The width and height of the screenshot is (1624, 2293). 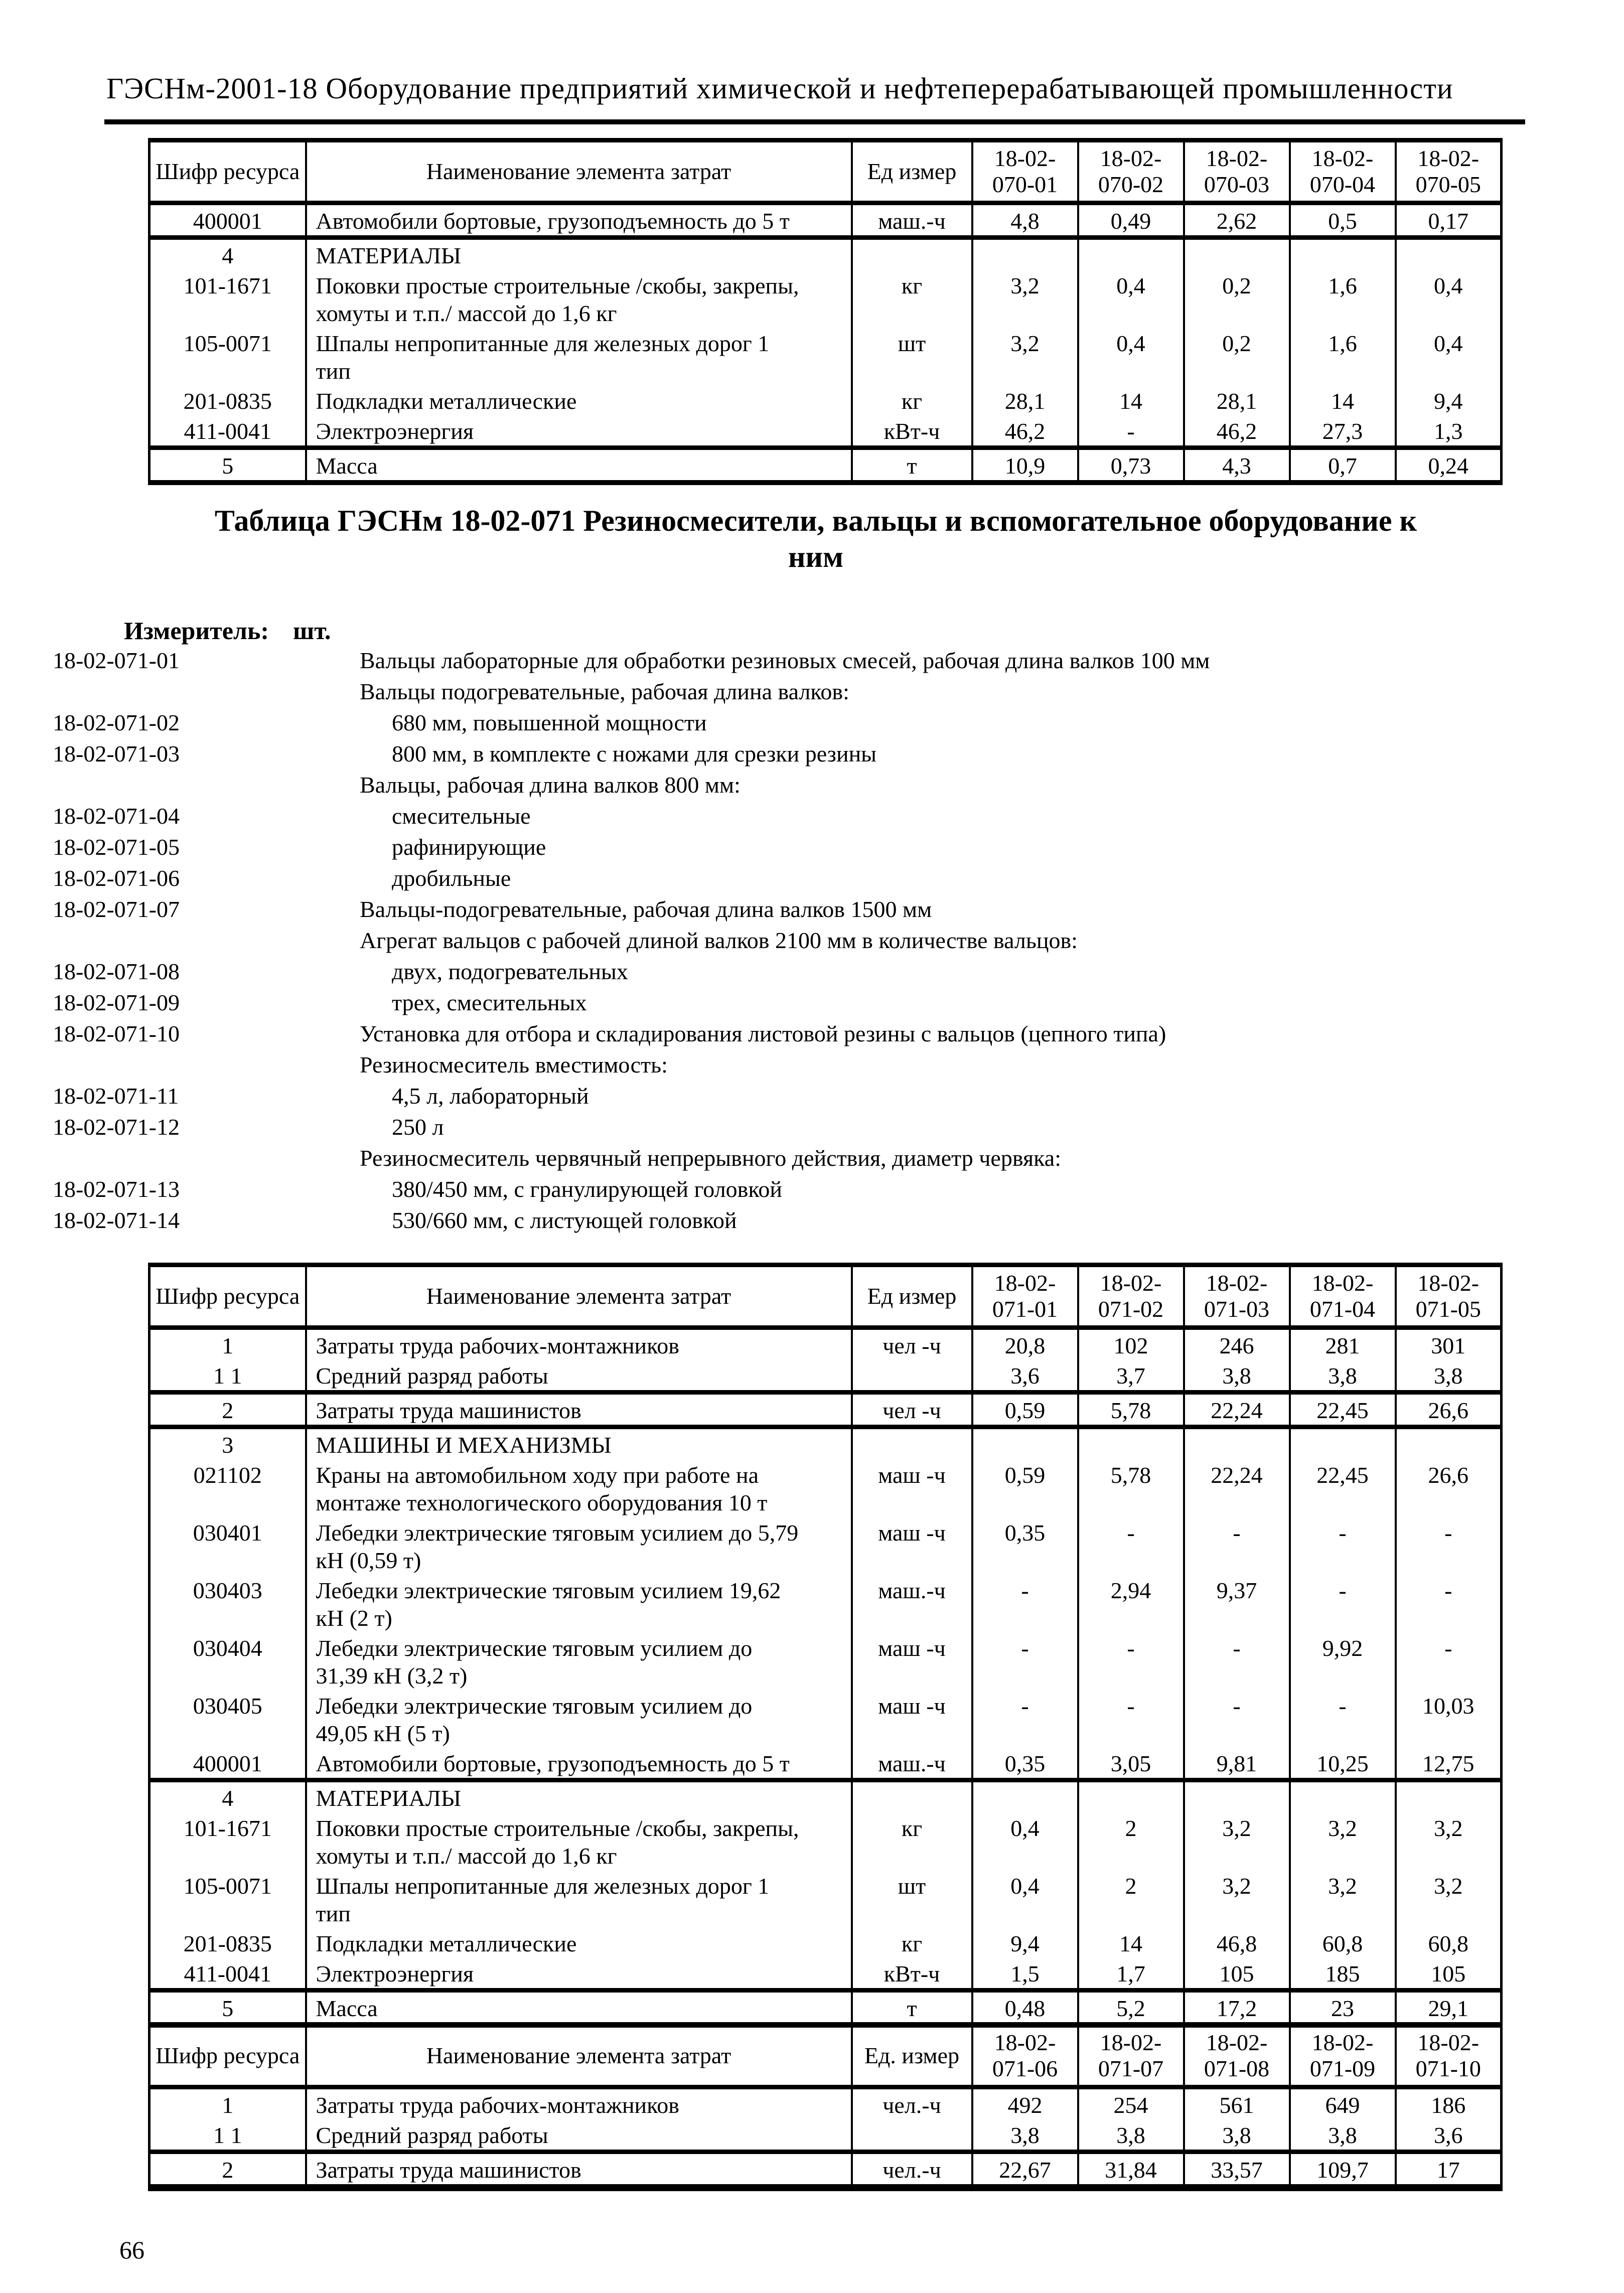 I want to click on header-cell: 18-02- 071-08, so click(x=1237, y=2056).